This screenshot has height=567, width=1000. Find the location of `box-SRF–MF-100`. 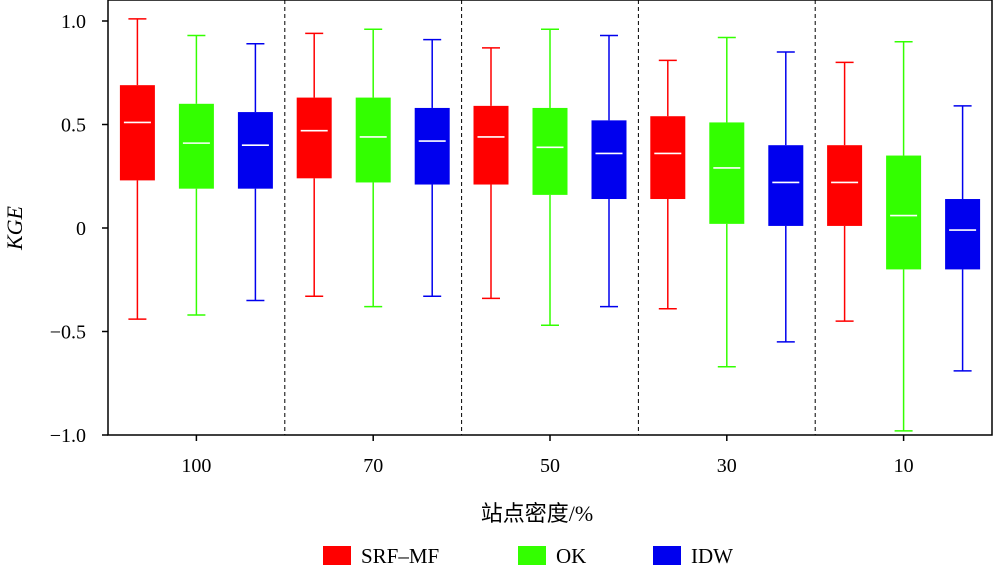

box-SRF–MF-100 is located at coordinates (137, 169).